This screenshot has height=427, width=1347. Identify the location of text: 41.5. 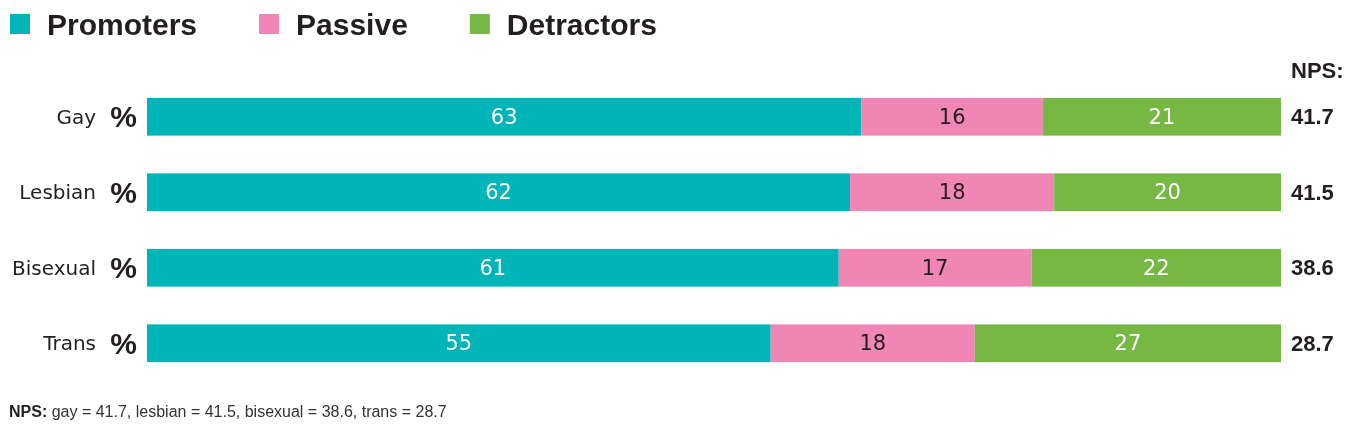
(1312, 192).